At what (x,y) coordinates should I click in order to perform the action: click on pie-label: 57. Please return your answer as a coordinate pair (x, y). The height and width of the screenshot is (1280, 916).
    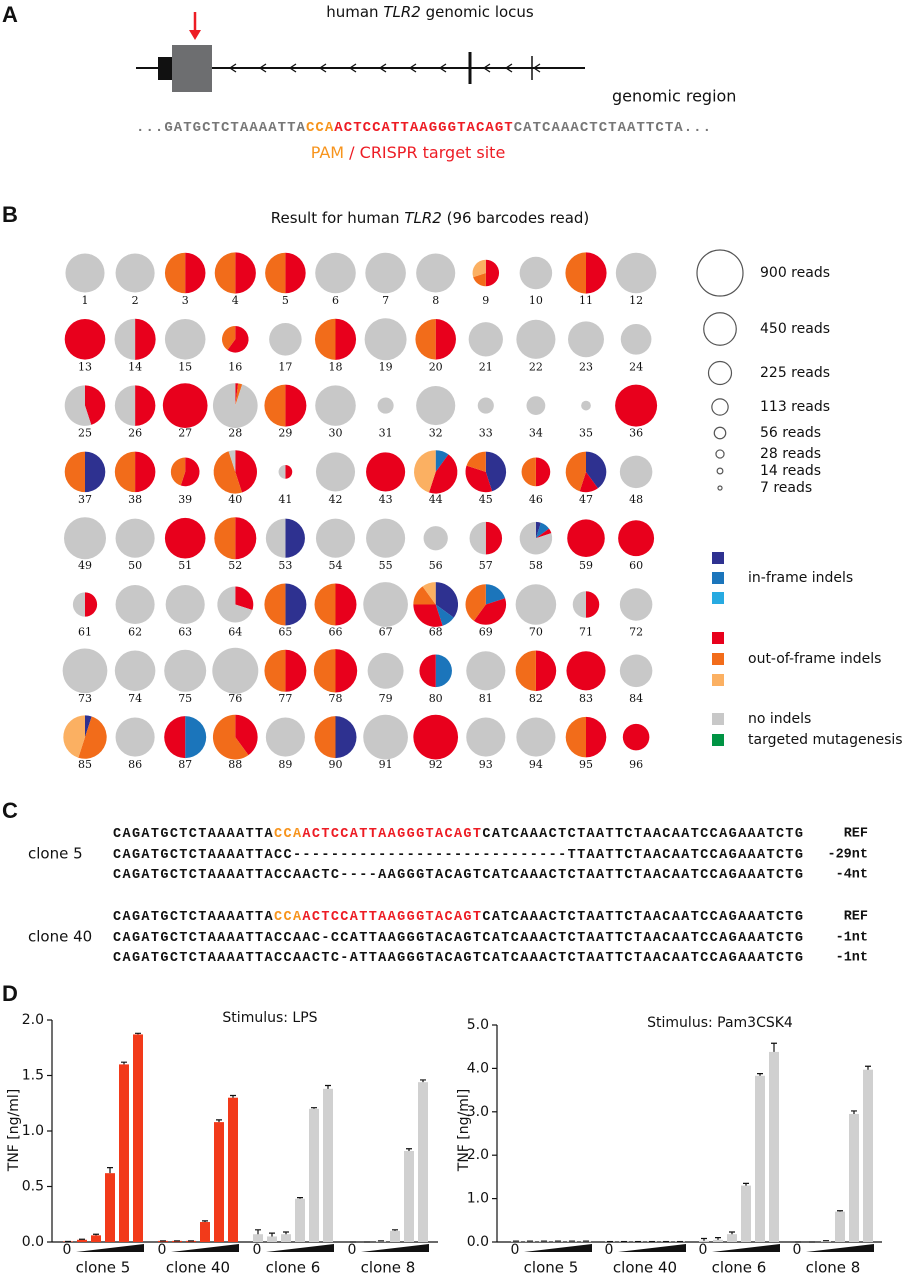
    Looking at the image, I should click on (486, 565).